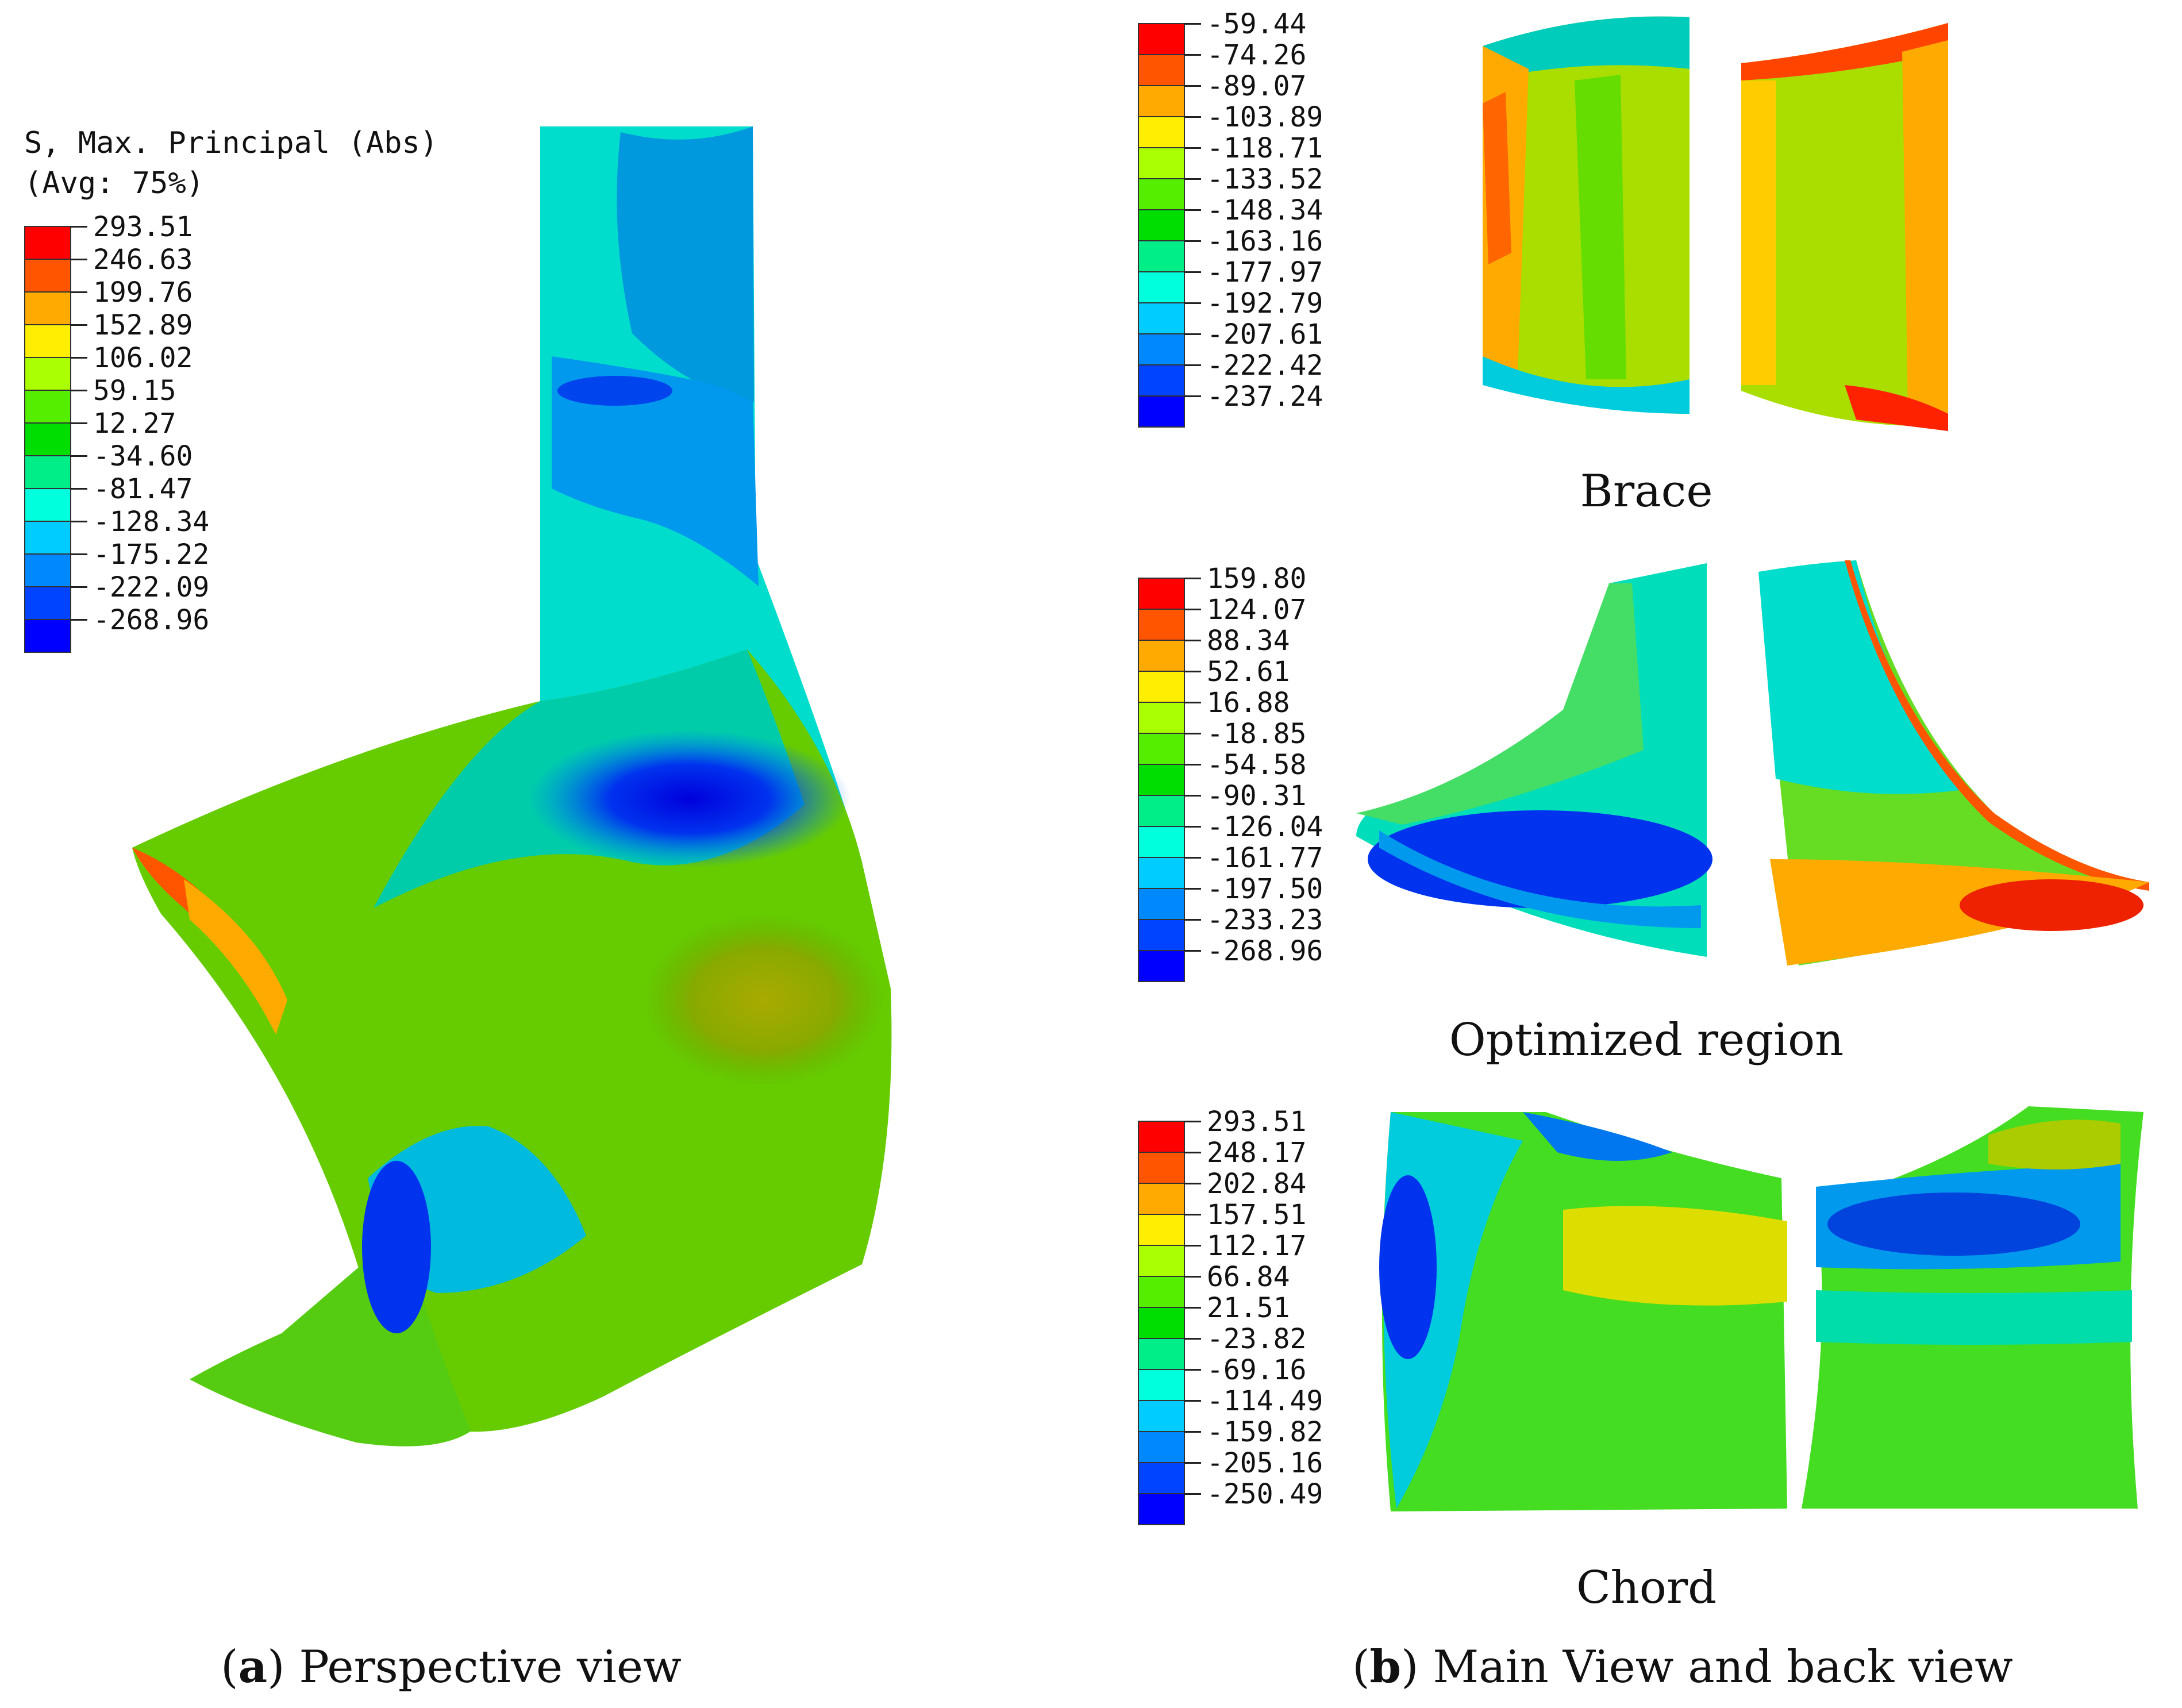 The height and width of the screenshot is (1708, 2182). Describe the element at coordinates (1257, 1370) in the screenshot. I see `legend-tick-label: -69.16` at that location.